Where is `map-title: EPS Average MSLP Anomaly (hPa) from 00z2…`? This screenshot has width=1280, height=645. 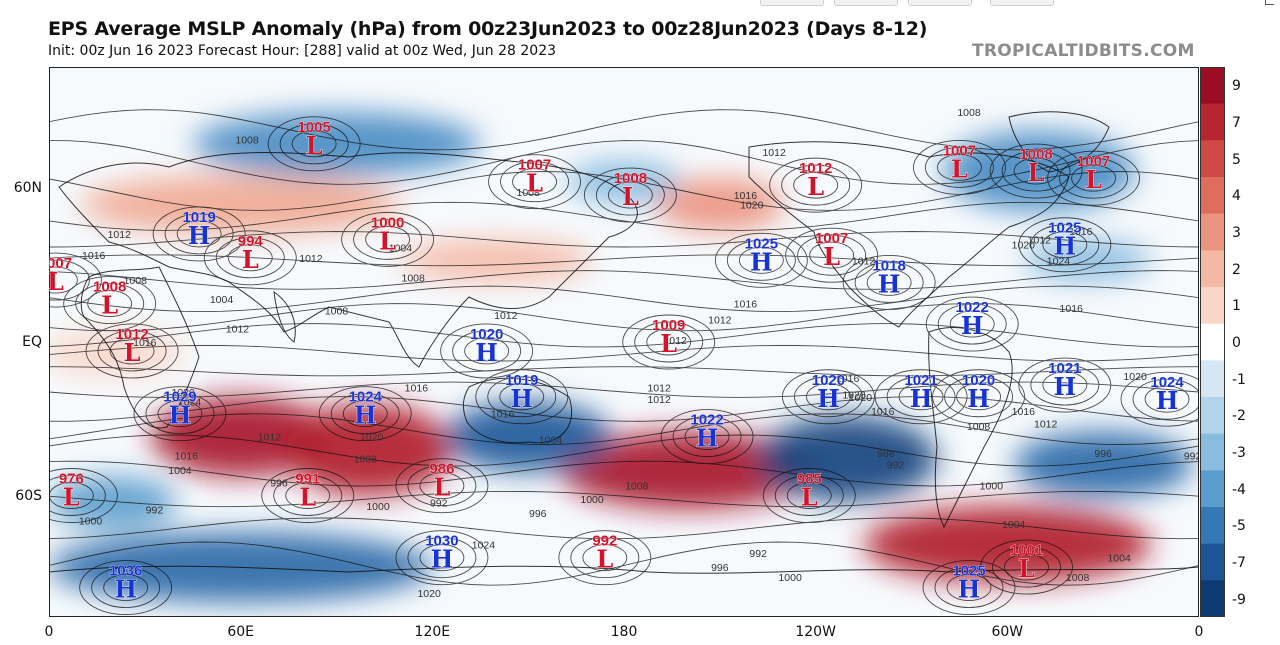
map-title: EPS Average MSLP Anomaly (hPa) from 00z2… is located at coordinates (488, 29).